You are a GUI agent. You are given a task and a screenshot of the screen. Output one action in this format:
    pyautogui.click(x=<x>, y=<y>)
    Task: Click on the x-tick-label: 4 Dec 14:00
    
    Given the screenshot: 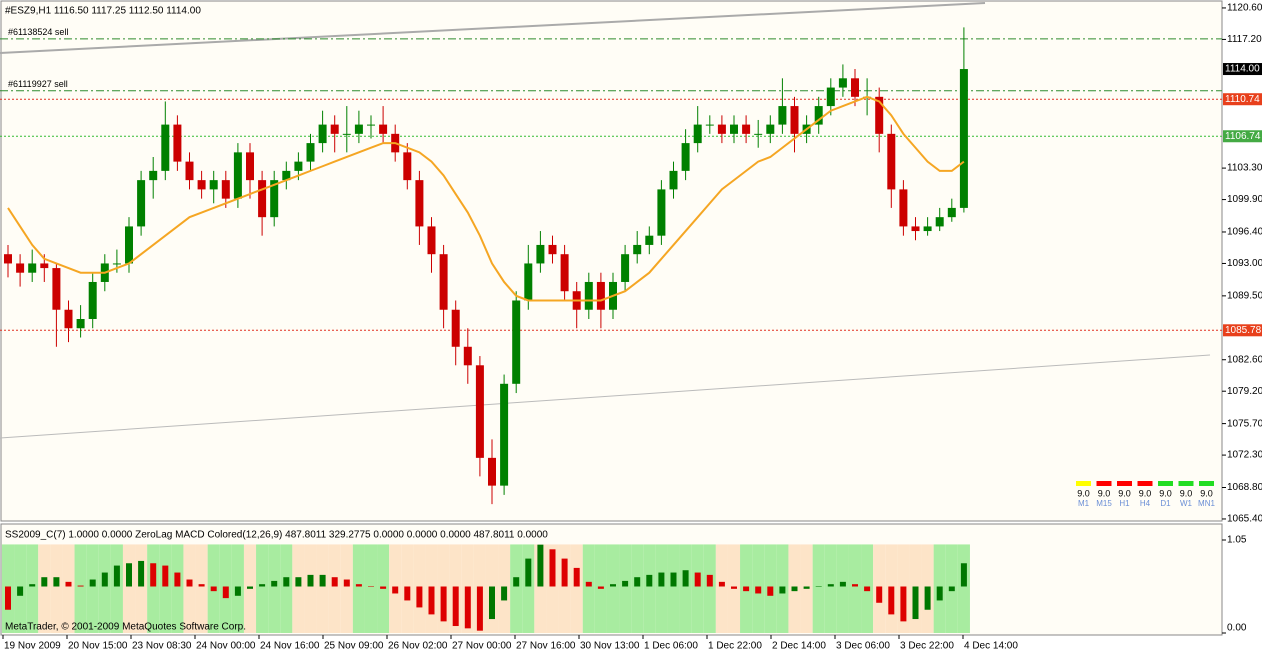 What is the action you would take?
    pyautogui.click(x=991, y=646)
    